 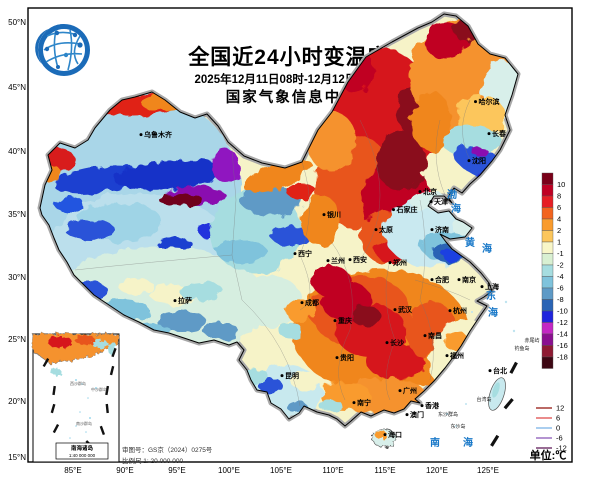 What do you see at coordinates (464, 318) in the screenshot?
I see `sea-labels: 渤海黄海东海南海` at bounding box center [464, 318].